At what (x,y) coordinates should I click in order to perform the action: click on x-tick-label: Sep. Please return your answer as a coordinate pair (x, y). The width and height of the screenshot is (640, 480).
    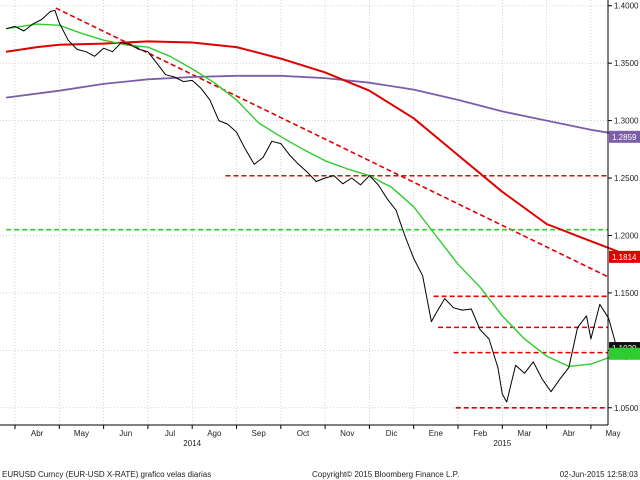
    Looking at the image, I should click on (259, 433).